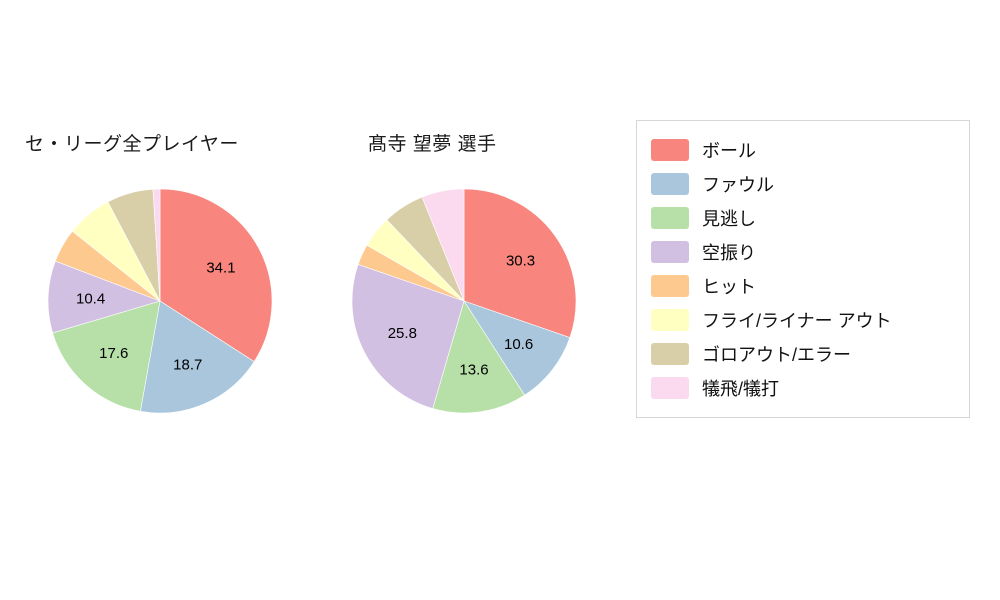  Describe the element at coordinates (729, 253) in the screenshot. I see `legend-label: 空振り` at that location.